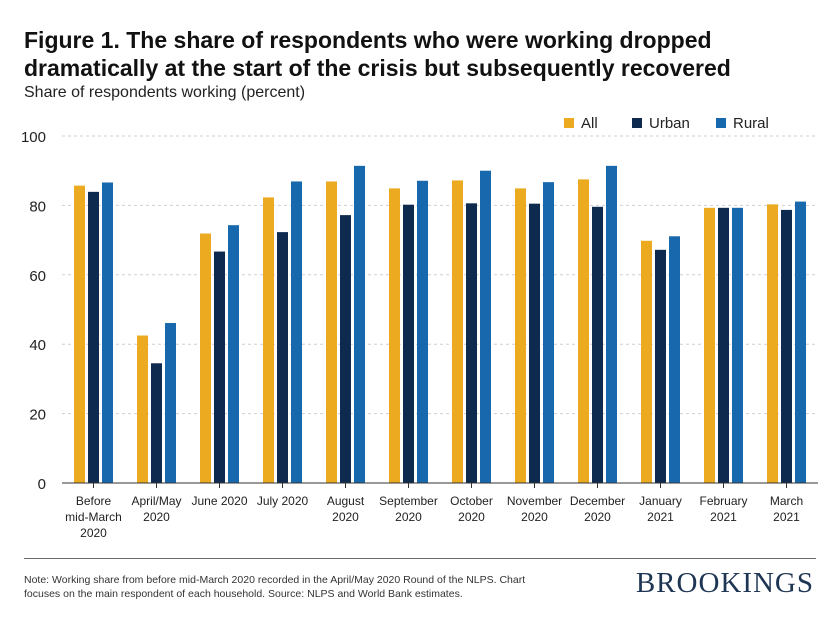 This screenshot has width=840, height=630. What do you see at coordinates (37, 276) in the screenshot?
I see `y-tick-label-60: 60` at bounding box center [37, 276].